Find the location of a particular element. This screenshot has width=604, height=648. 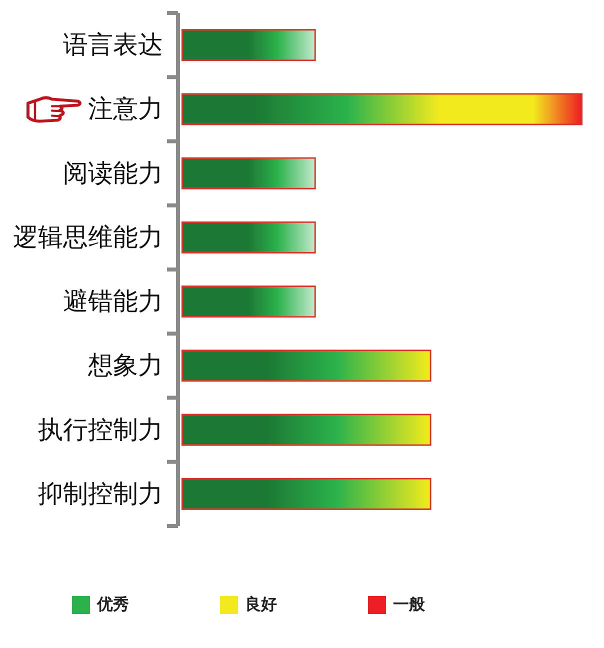

y-tick-label: 避错能力 is located at coordinates (113, 302).